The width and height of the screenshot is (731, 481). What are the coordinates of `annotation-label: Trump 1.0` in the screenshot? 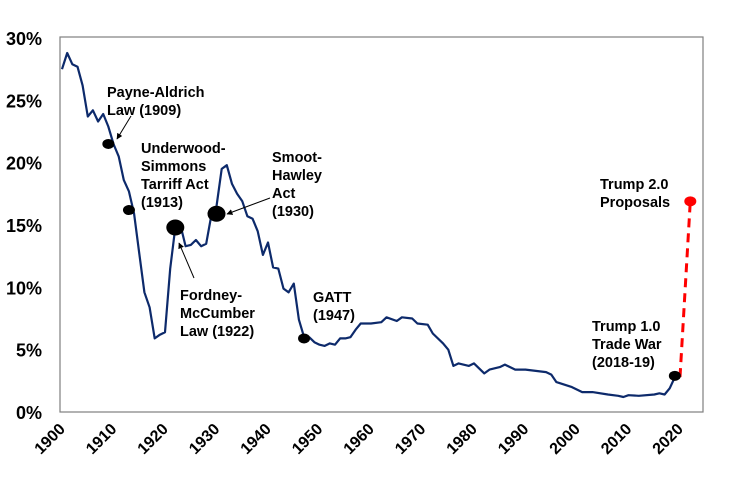 It's located at (626, 327).